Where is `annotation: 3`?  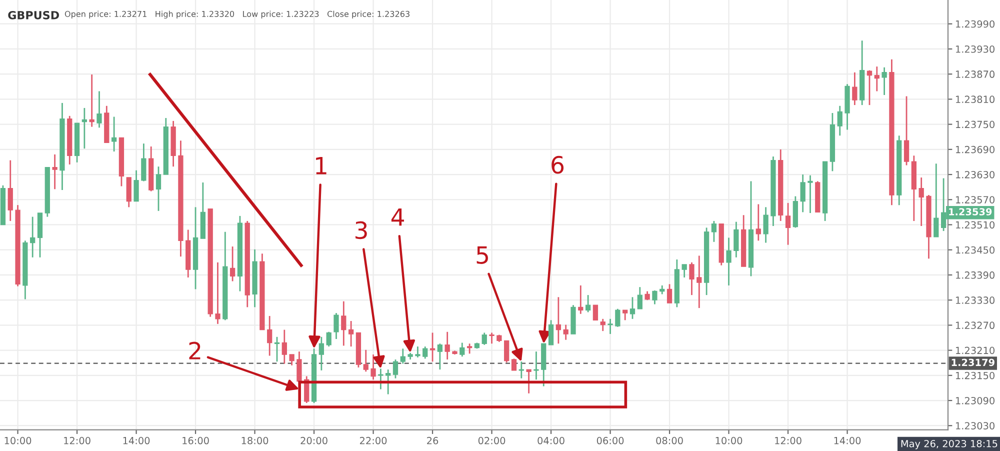
annotation: 3 is located at coordinates (361, 230).